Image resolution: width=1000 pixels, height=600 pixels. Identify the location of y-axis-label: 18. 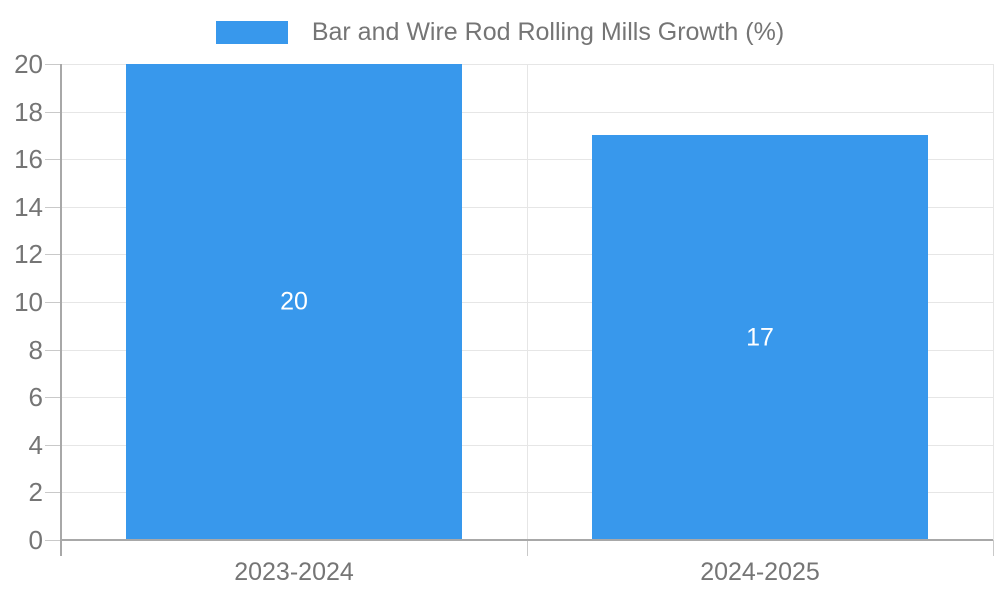
(28, 111).